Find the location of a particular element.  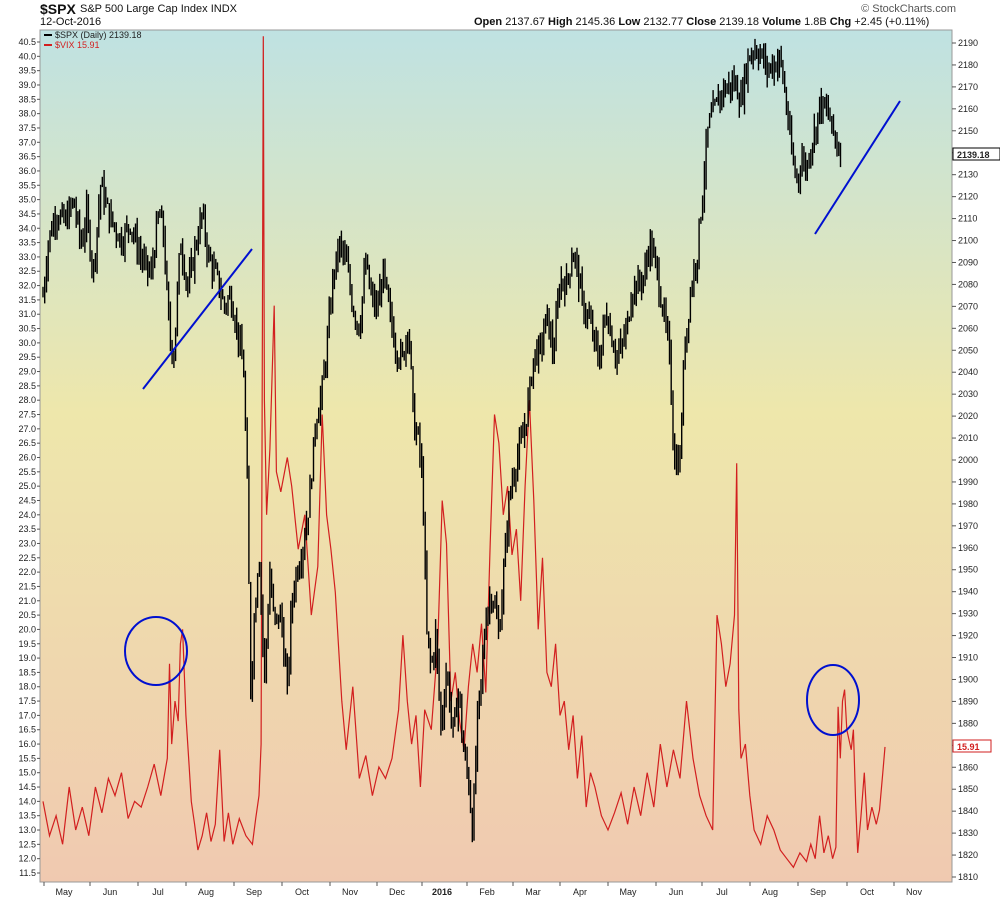

spx-tick-label: 1930 is located at coordinates (968, 614).